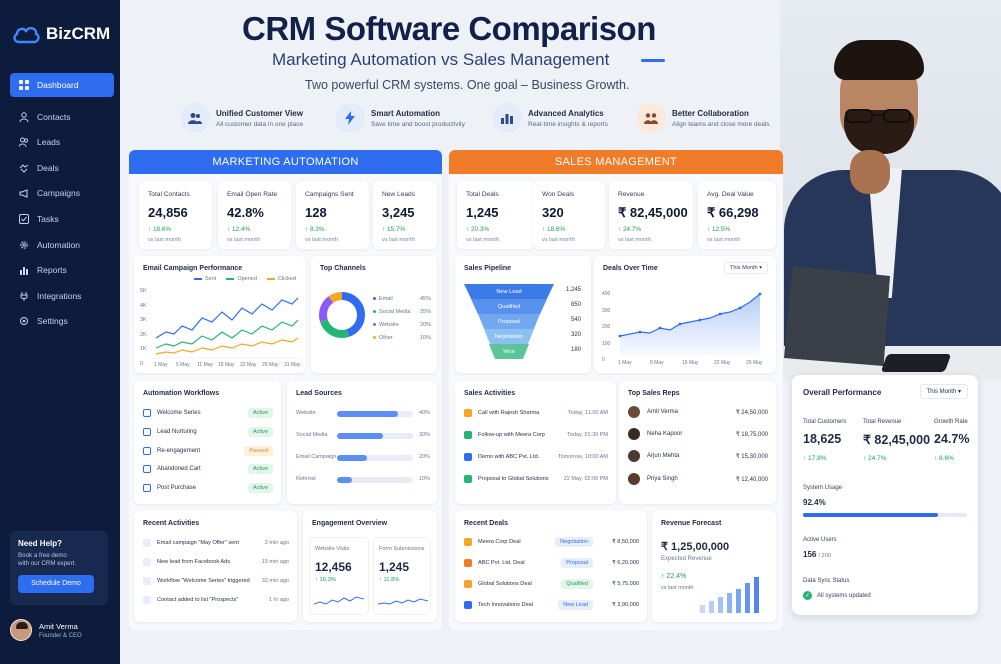 The height and width of the screenshot is (664, 1001). I want to click on system-usage-label: System Usage, so click(823, 488).